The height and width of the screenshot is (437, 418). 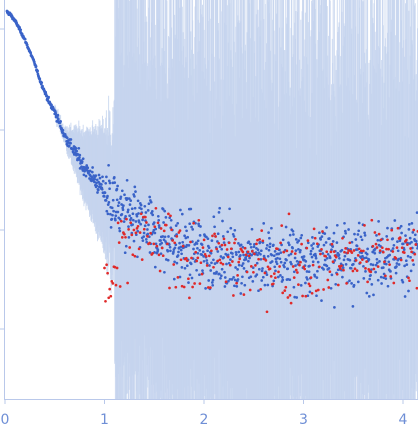 I want to click on x-tick-label: 0, so click(x=5, y=420).